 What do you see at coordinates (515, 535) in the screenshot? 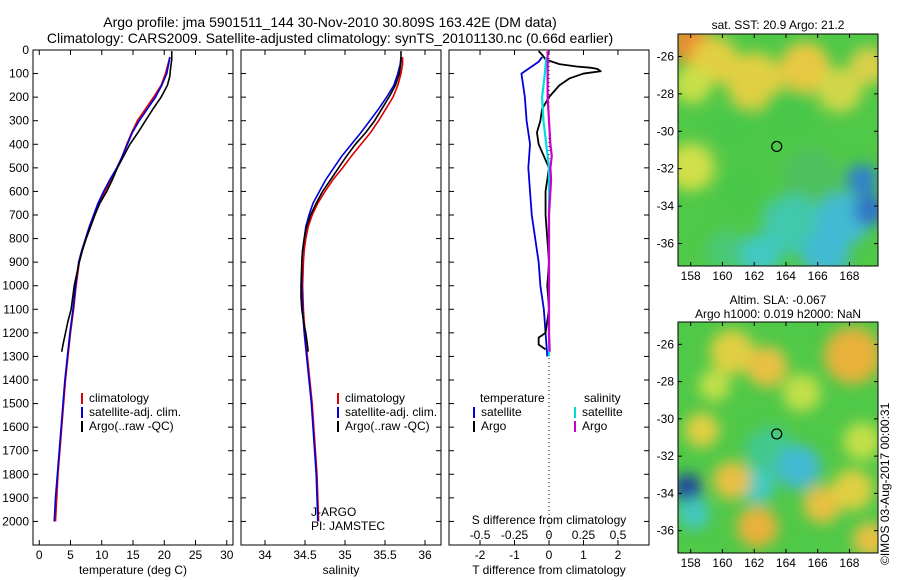
I see `differences-s-tick-label: -0.25` at bounding box center [515, 535].